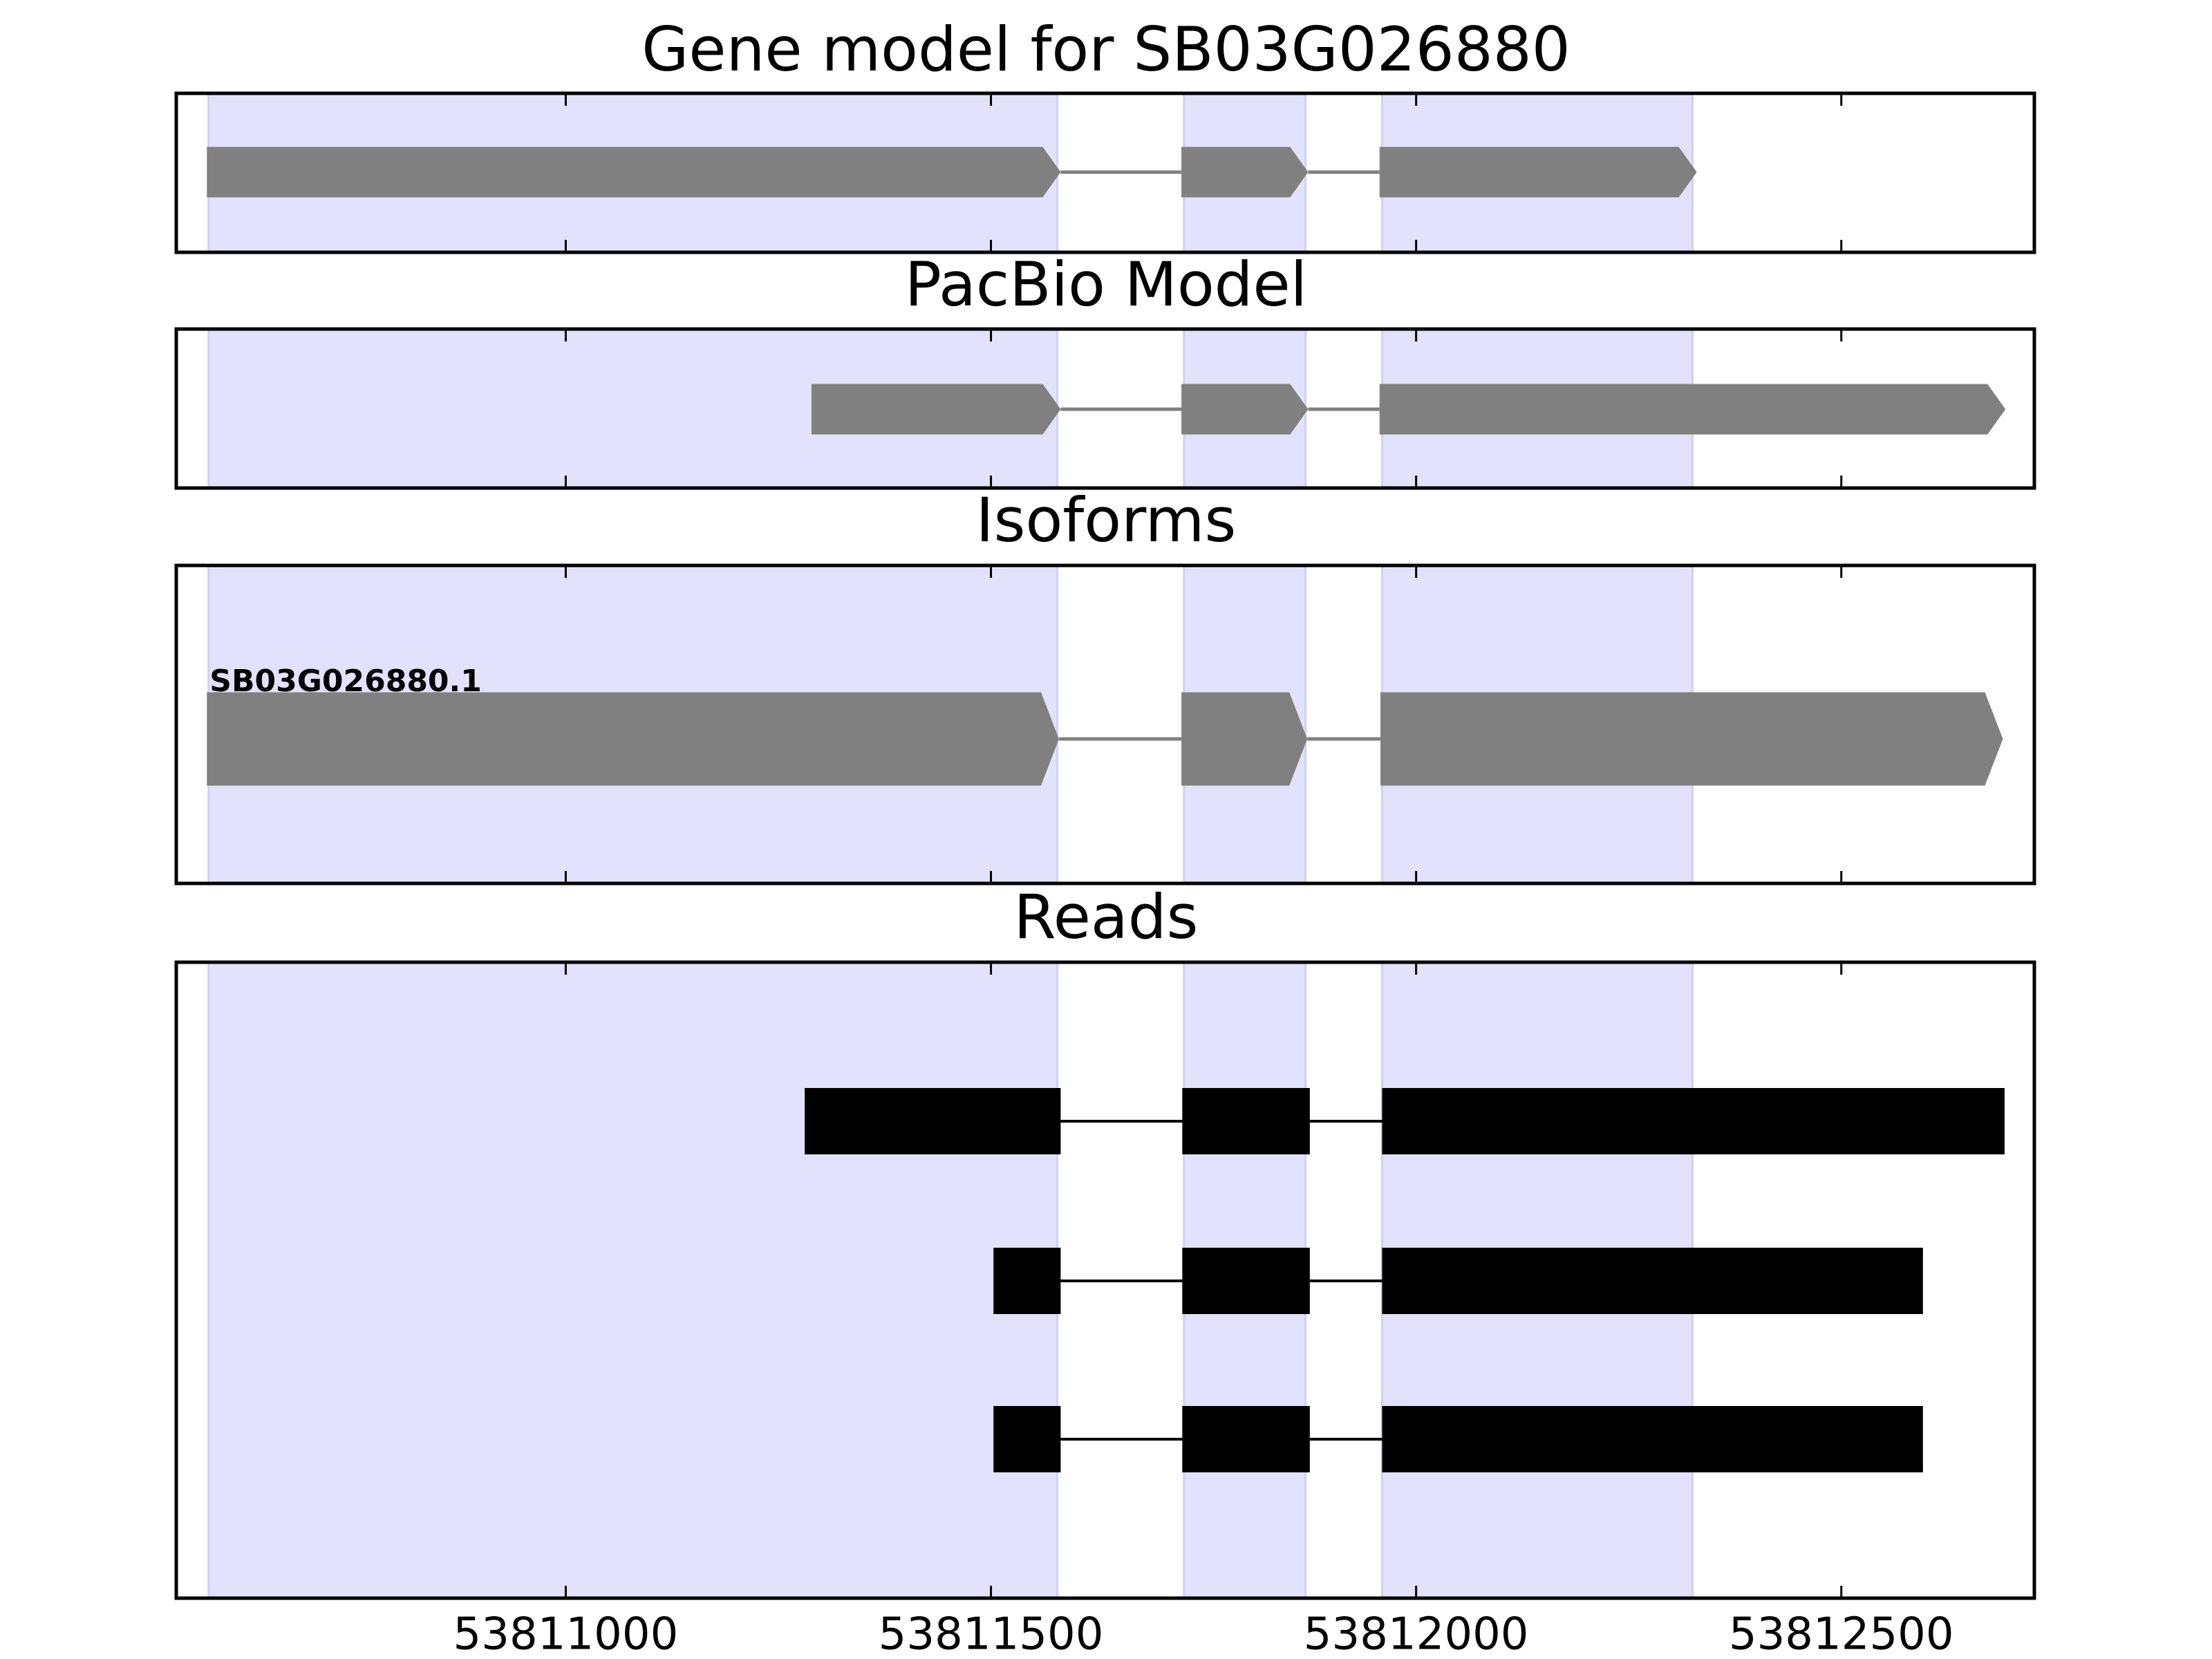 This screenshot has width=2212, height=1659. Describe the element at coordinates (345, 681) in the screenshot. I see `isoform-label: SB03G026880.1` at that location.